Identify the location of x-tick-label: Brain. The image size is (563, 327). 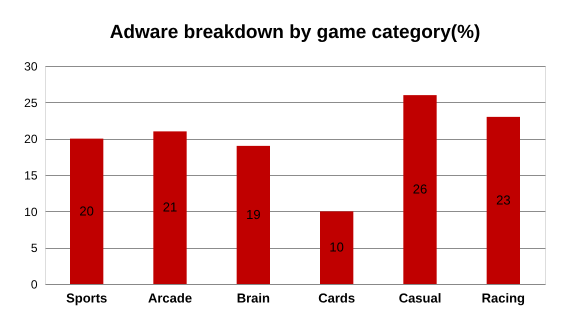
(253, 298).